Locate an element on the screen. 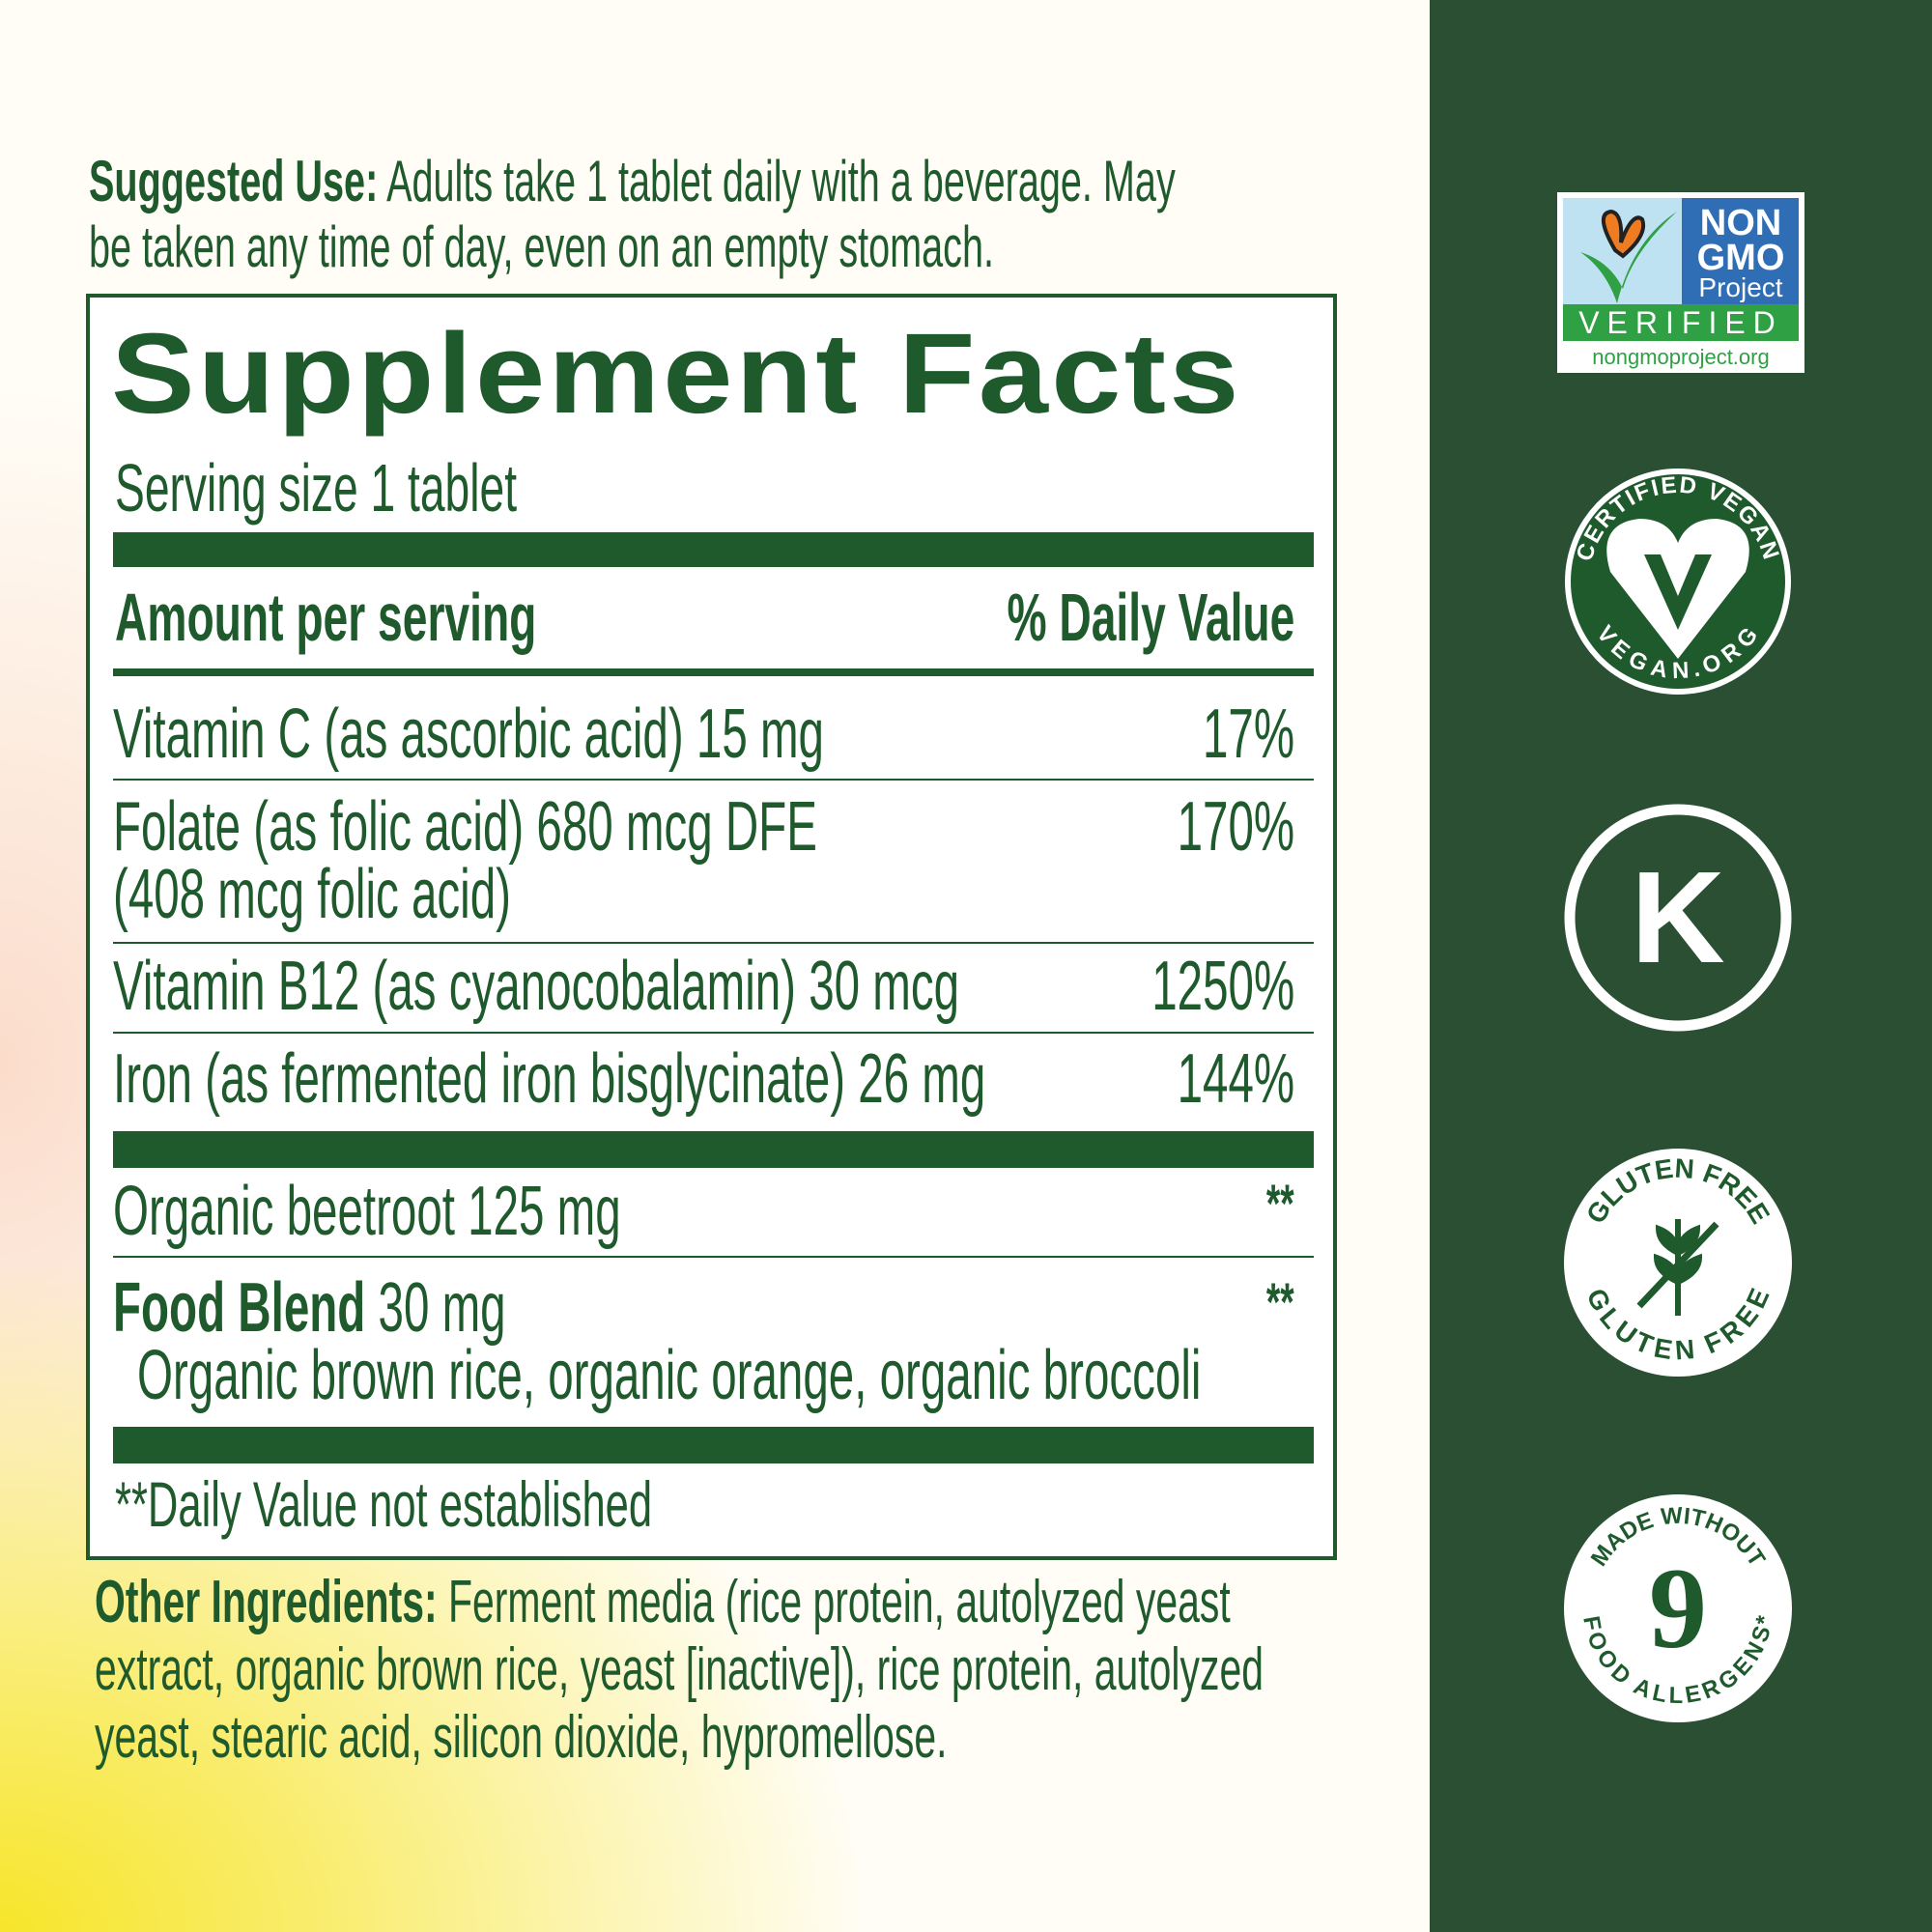 Image resolution: width=1932 pixels, height=1932 pixels. food-blend-dv: ** is located at coordinates (1280, 1301).